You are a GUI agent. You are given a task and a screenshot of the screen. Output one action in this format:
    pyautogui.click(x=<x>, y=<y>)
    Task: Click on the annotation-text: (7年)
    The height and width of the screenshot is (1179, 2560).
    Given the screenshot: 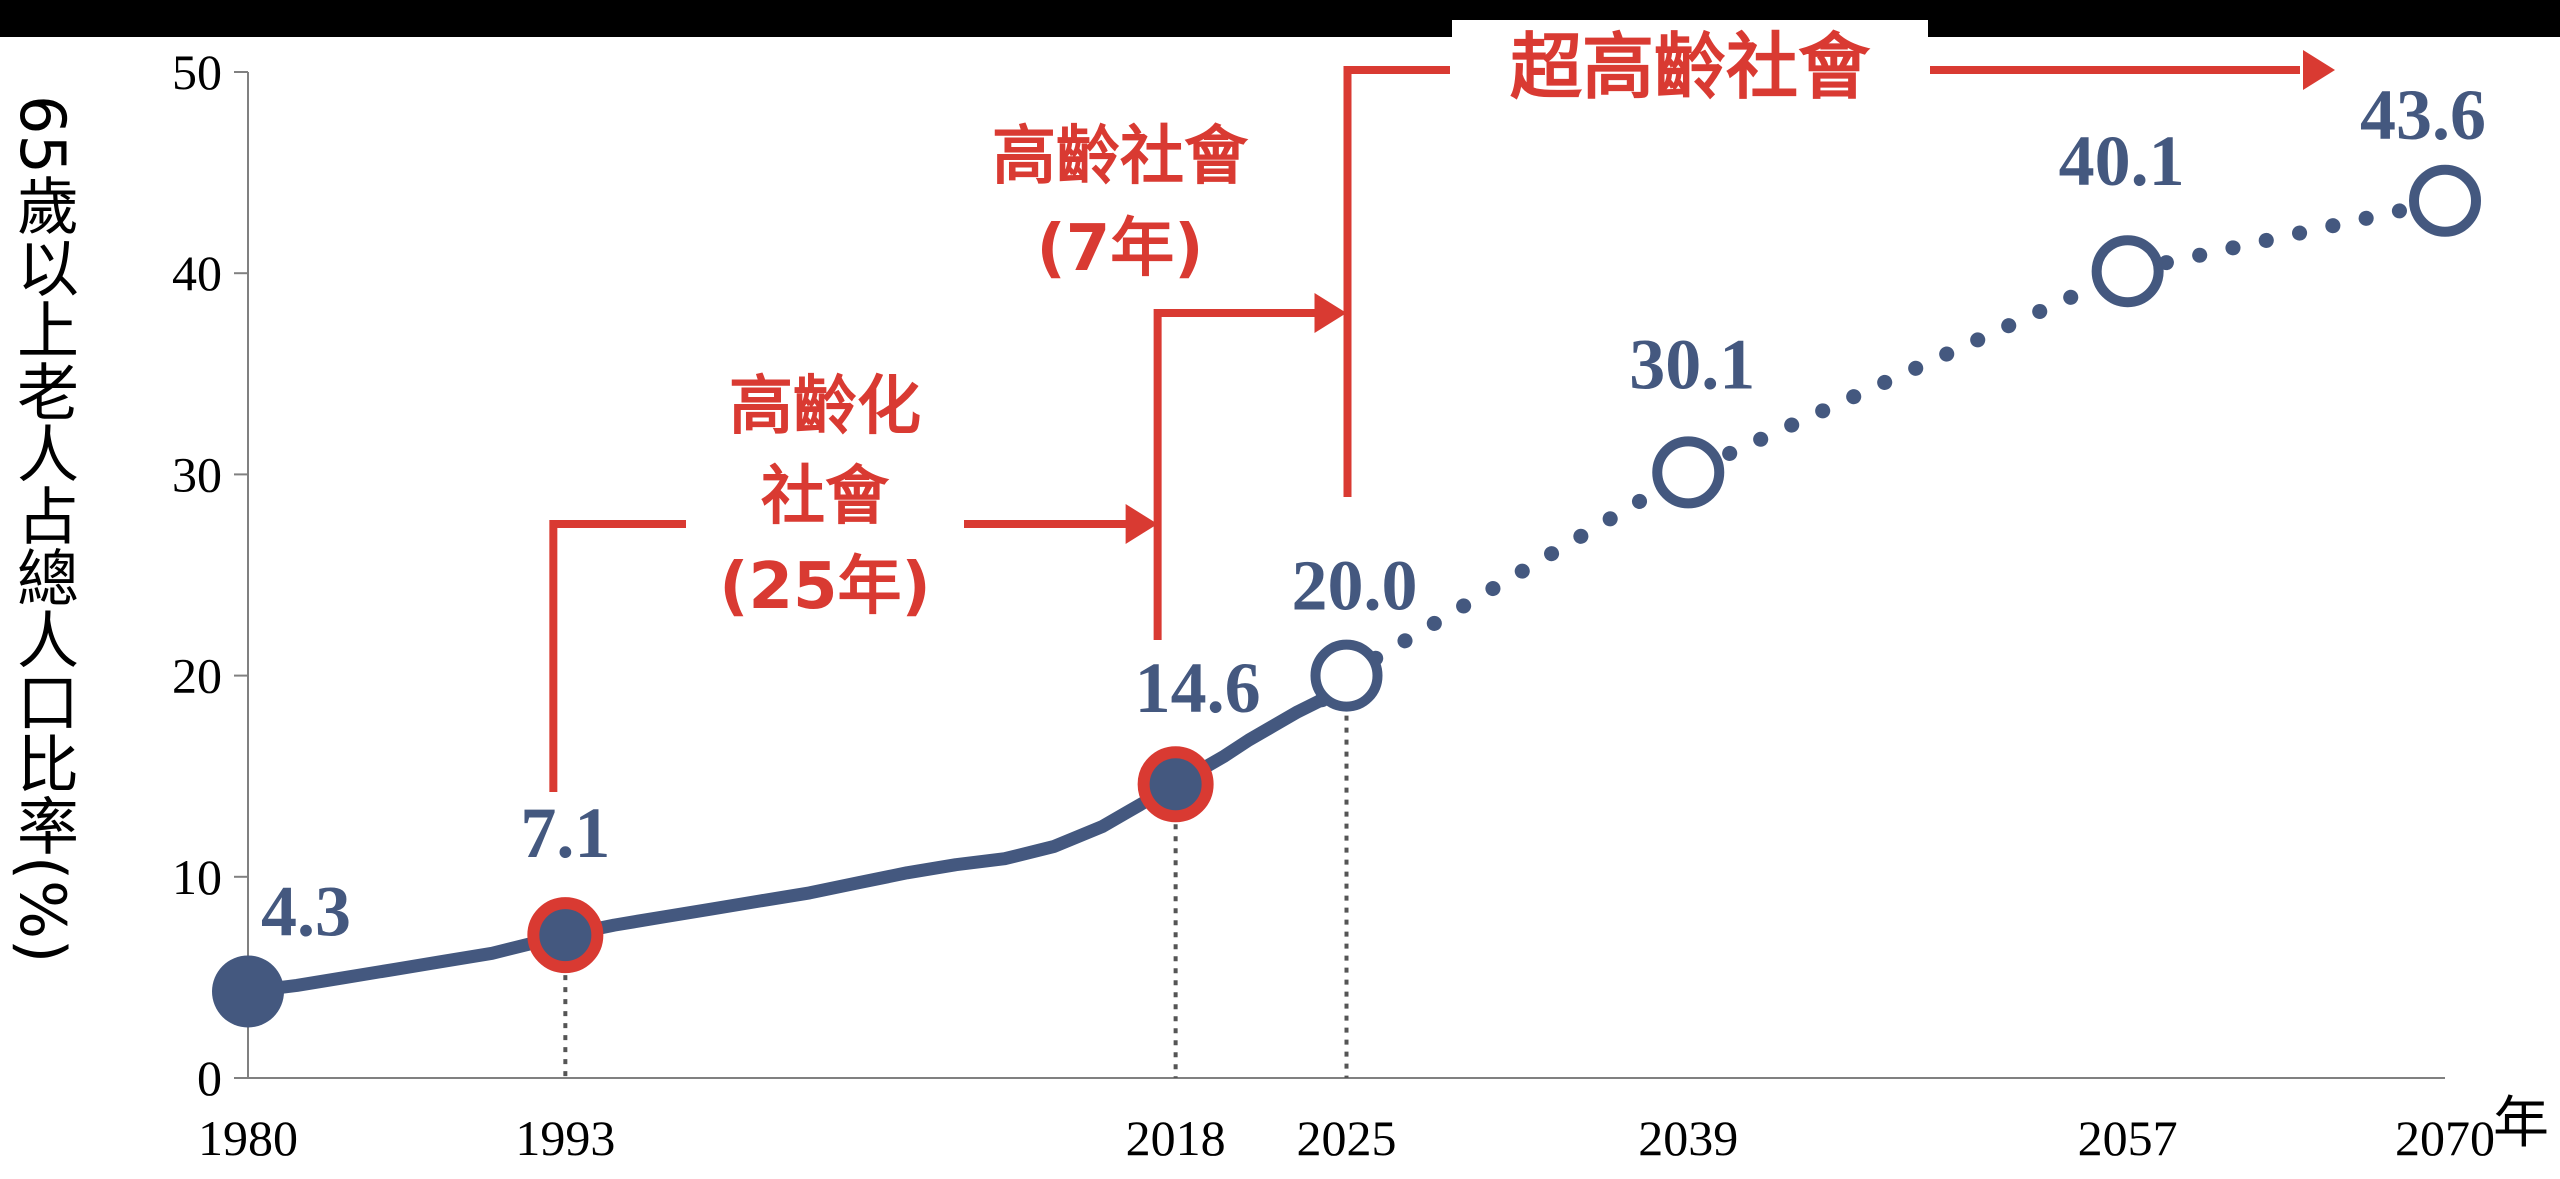 What is the action you would take?
    pyautogui.click(x=1119, y=249)
    